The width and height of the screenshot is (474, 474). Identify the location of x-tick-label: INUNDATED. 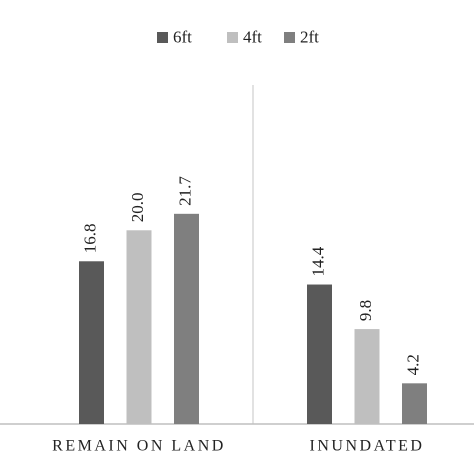
(367, 446).